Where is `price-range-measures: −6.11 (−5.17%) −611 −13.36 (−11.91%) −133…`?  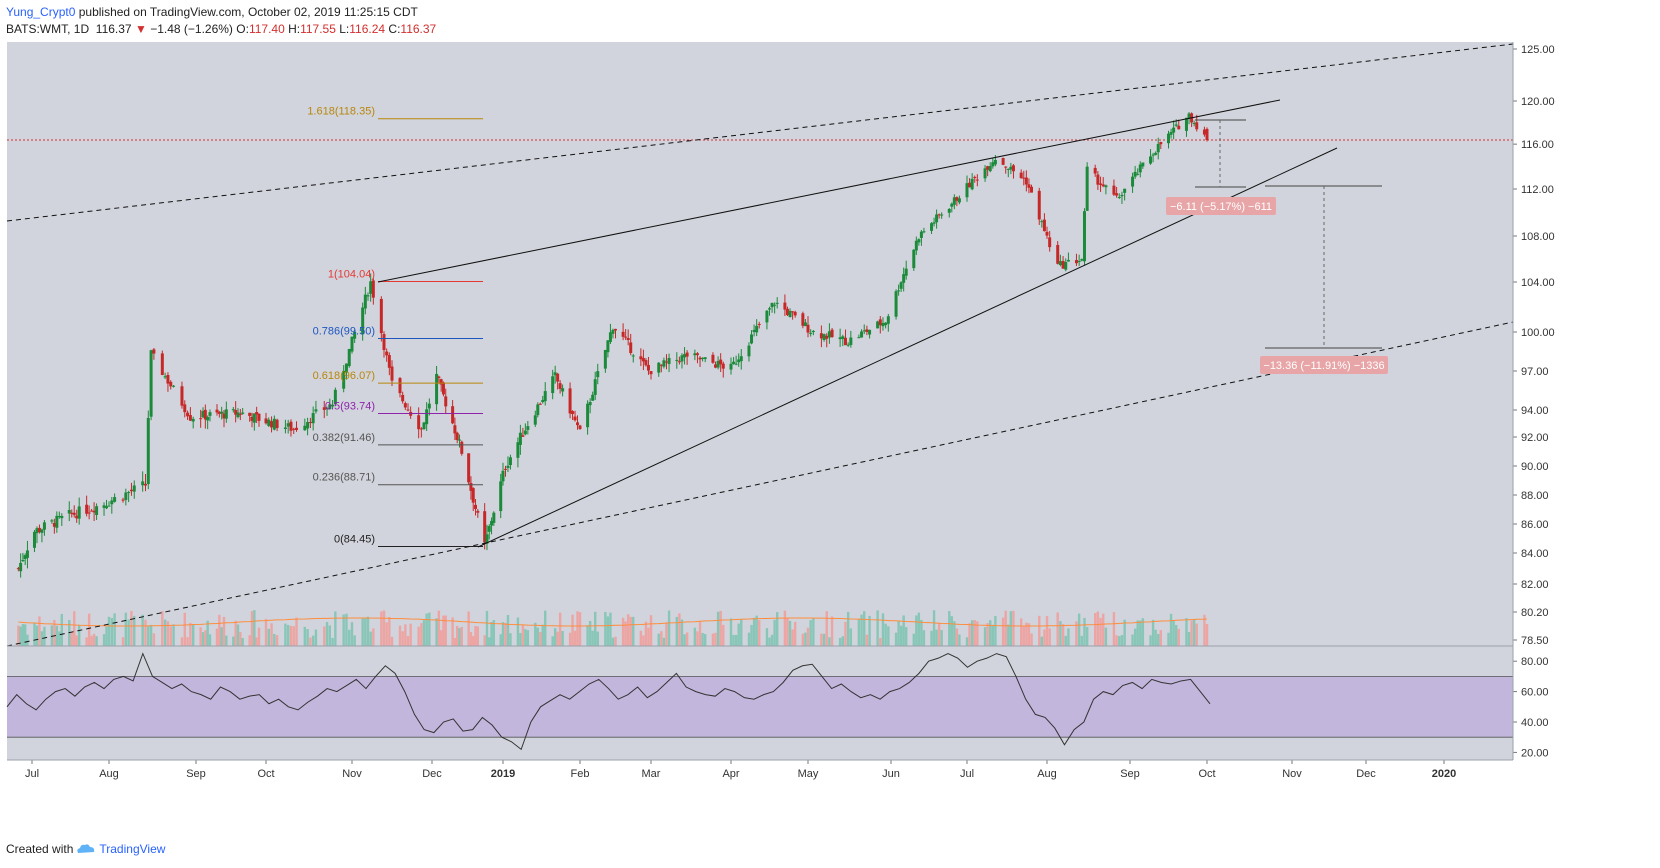
price-range-measures: −6.11 (−5.17%) −611 −13.36 (−11.91%) −133… is located at coordinates (1277, 246).